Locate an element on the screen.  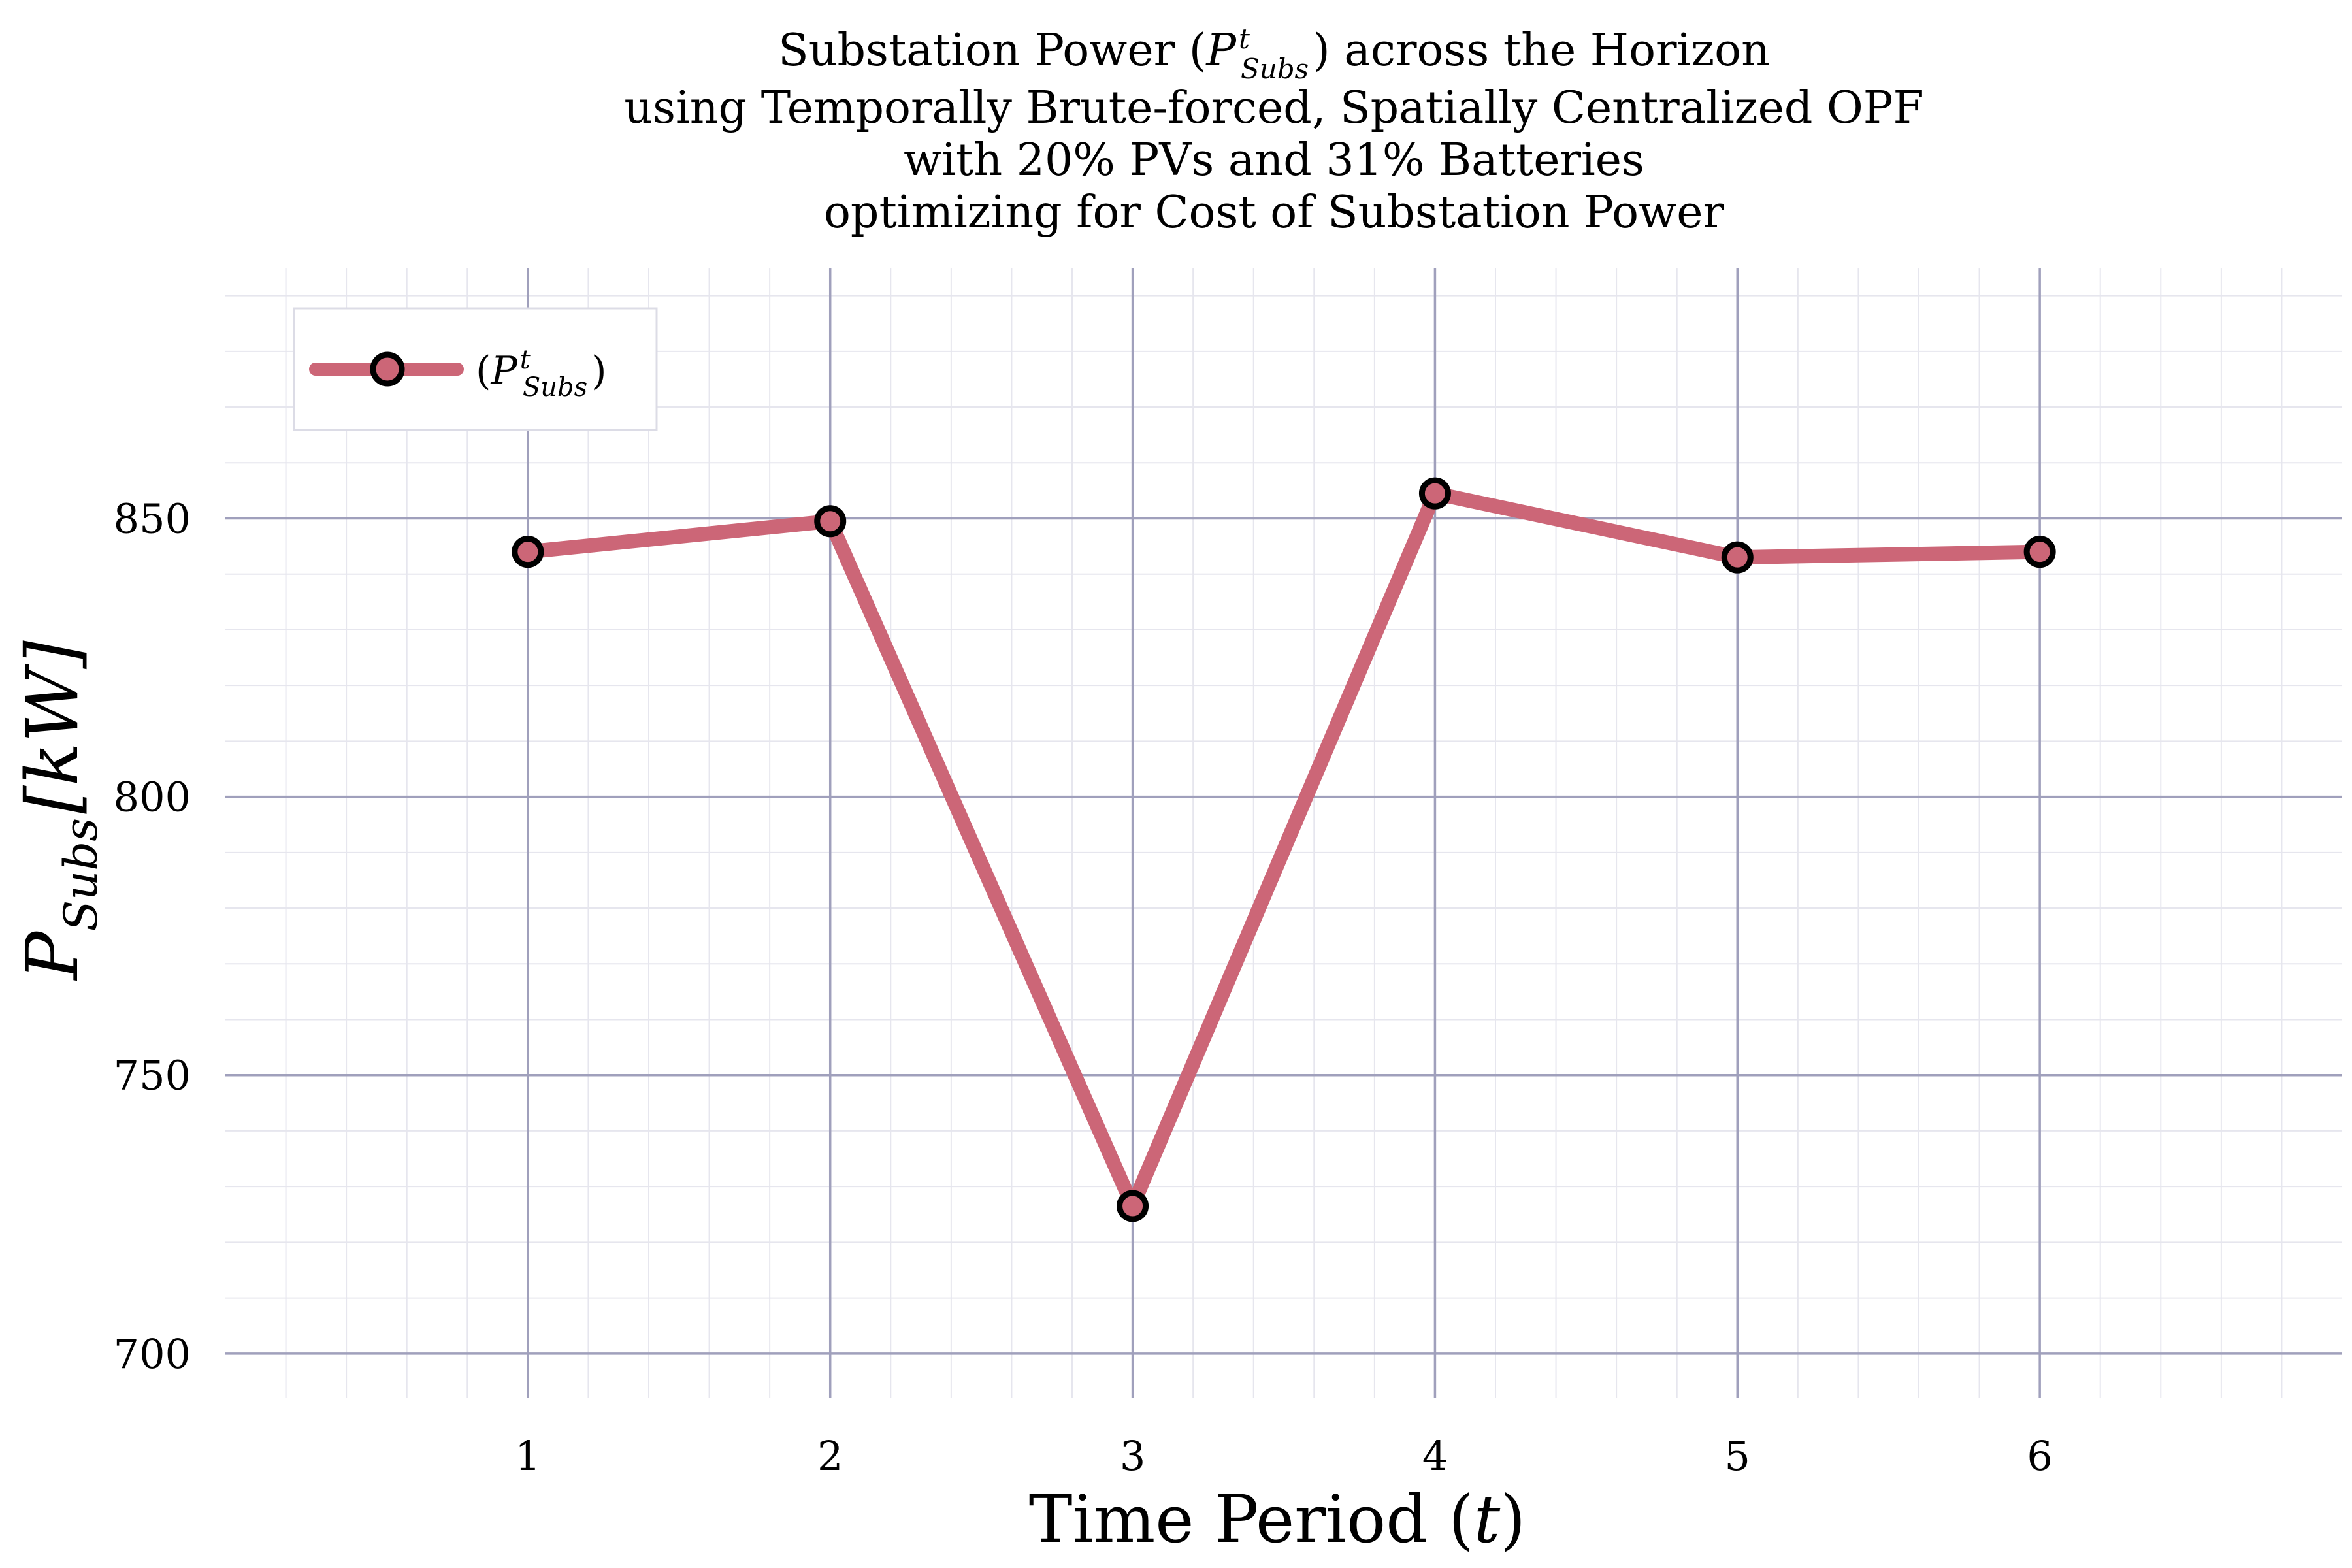
title-line-3: with 20% PVs and 31% Batteries is located at coordinates (1274, 160).